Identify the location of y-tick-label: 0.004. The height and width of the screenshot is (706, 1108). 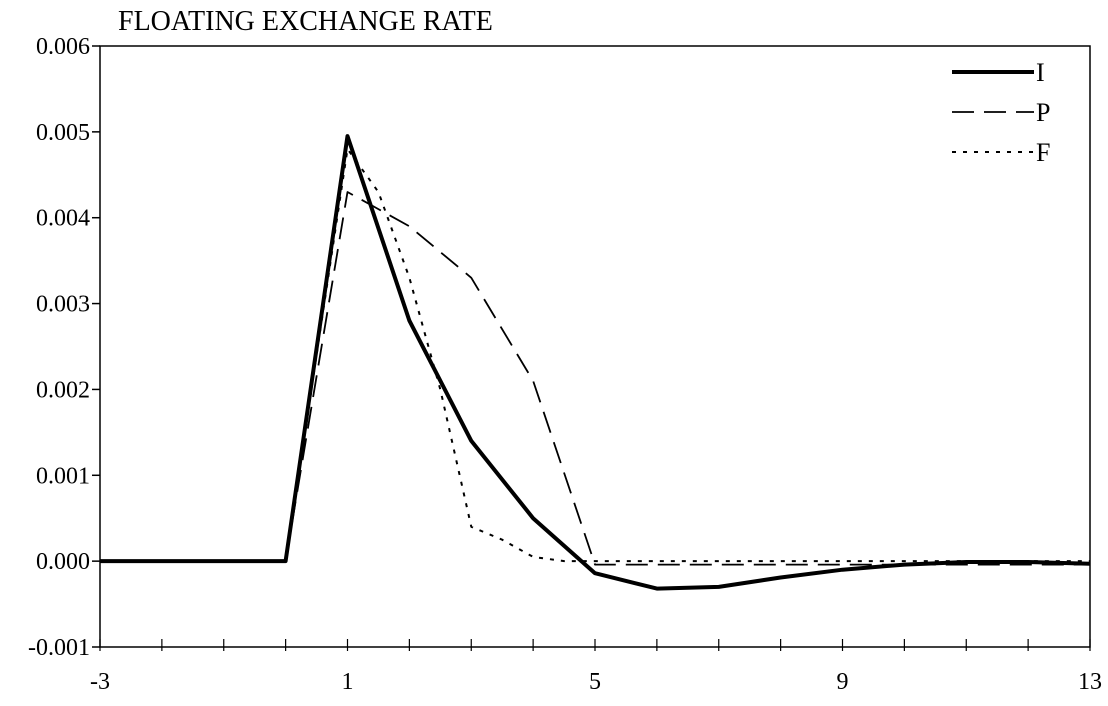
(63, 219).